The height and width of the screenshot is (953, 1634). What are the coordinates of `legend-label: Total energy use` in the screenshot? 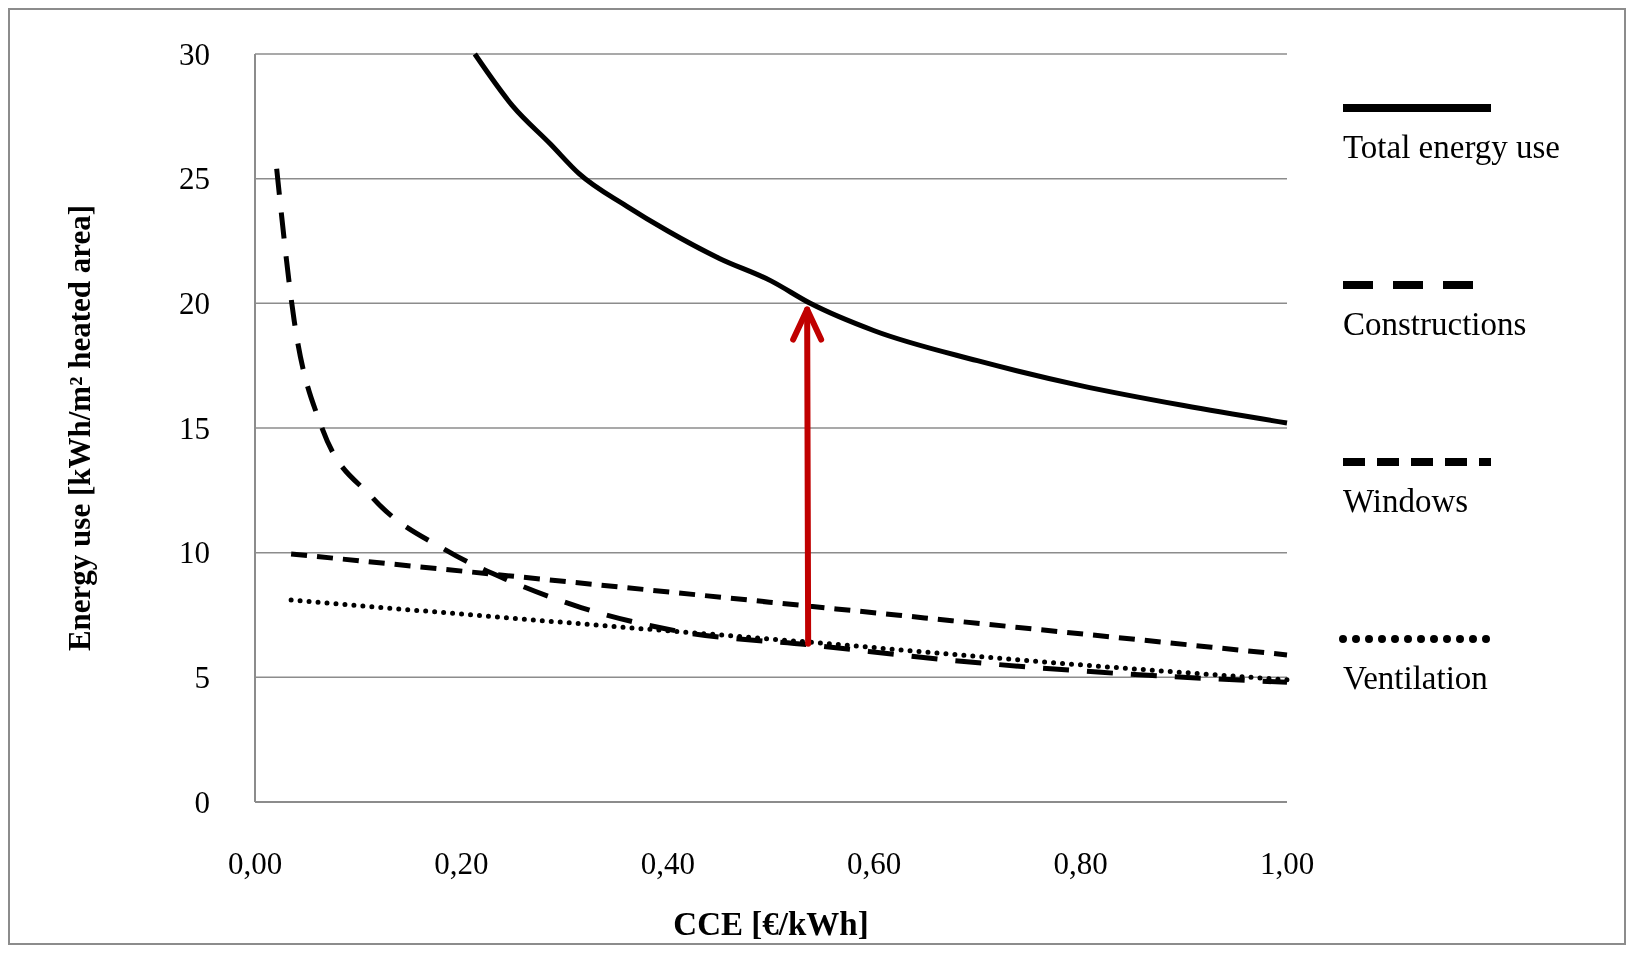 It's located at (1452, 147).